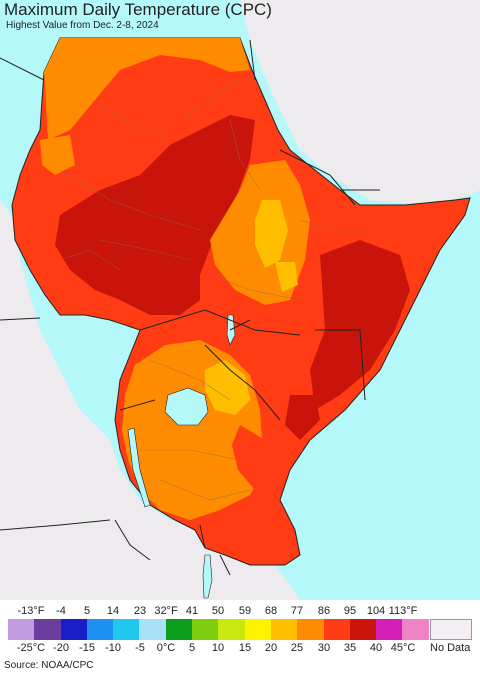  Describe the element at coordinates (271, 648) in the screenshot. I see `legend-tick-c: 20` at that location.